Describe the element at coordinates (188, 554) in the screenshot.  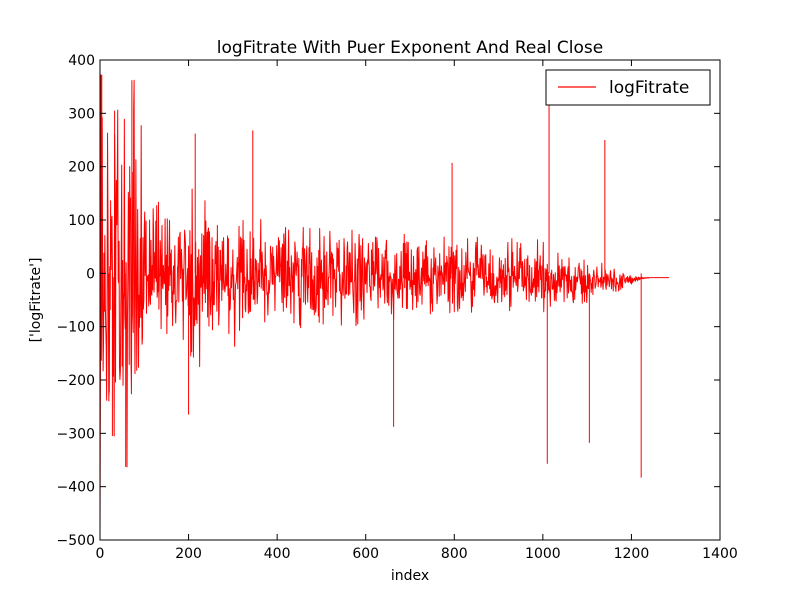
I see `x-tick-label: 200` at that location.